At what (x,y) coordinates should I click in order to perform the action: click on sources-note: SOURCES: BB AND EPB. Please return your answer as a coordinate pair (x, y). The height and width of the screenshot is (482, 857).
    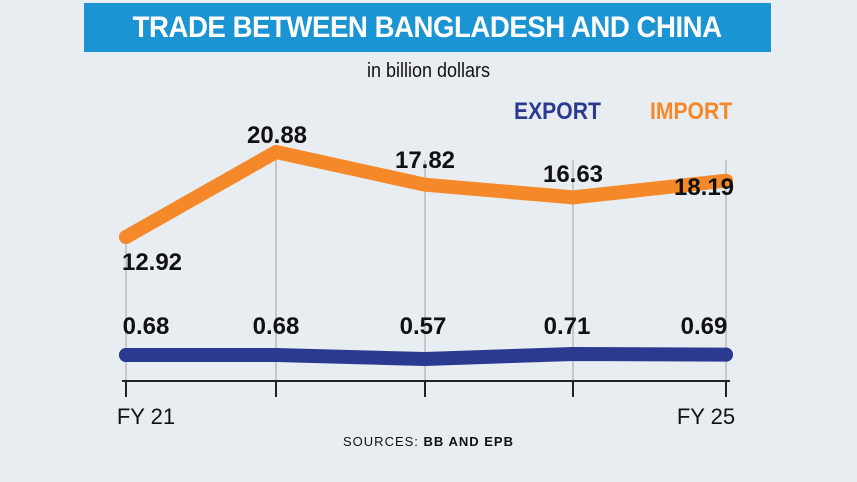
    Looking at the image, I should click on (428, 441).